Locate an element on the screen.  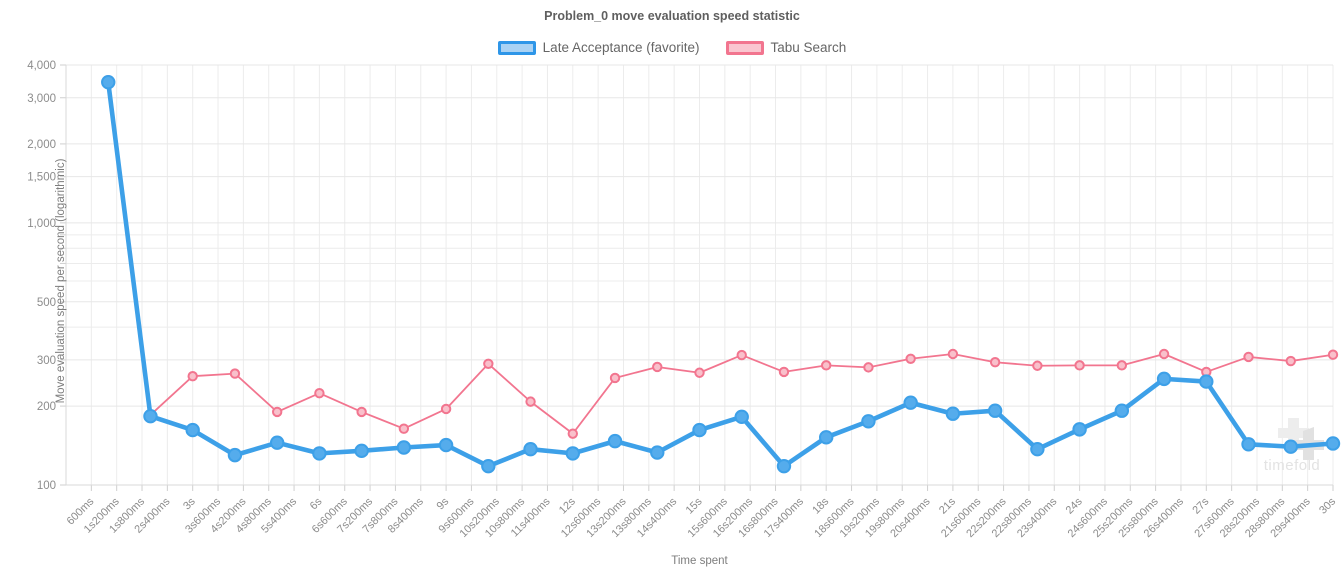
legend-item-late-acceptance: Late Acceptance (favorite) is located at coordinates (598, 47).